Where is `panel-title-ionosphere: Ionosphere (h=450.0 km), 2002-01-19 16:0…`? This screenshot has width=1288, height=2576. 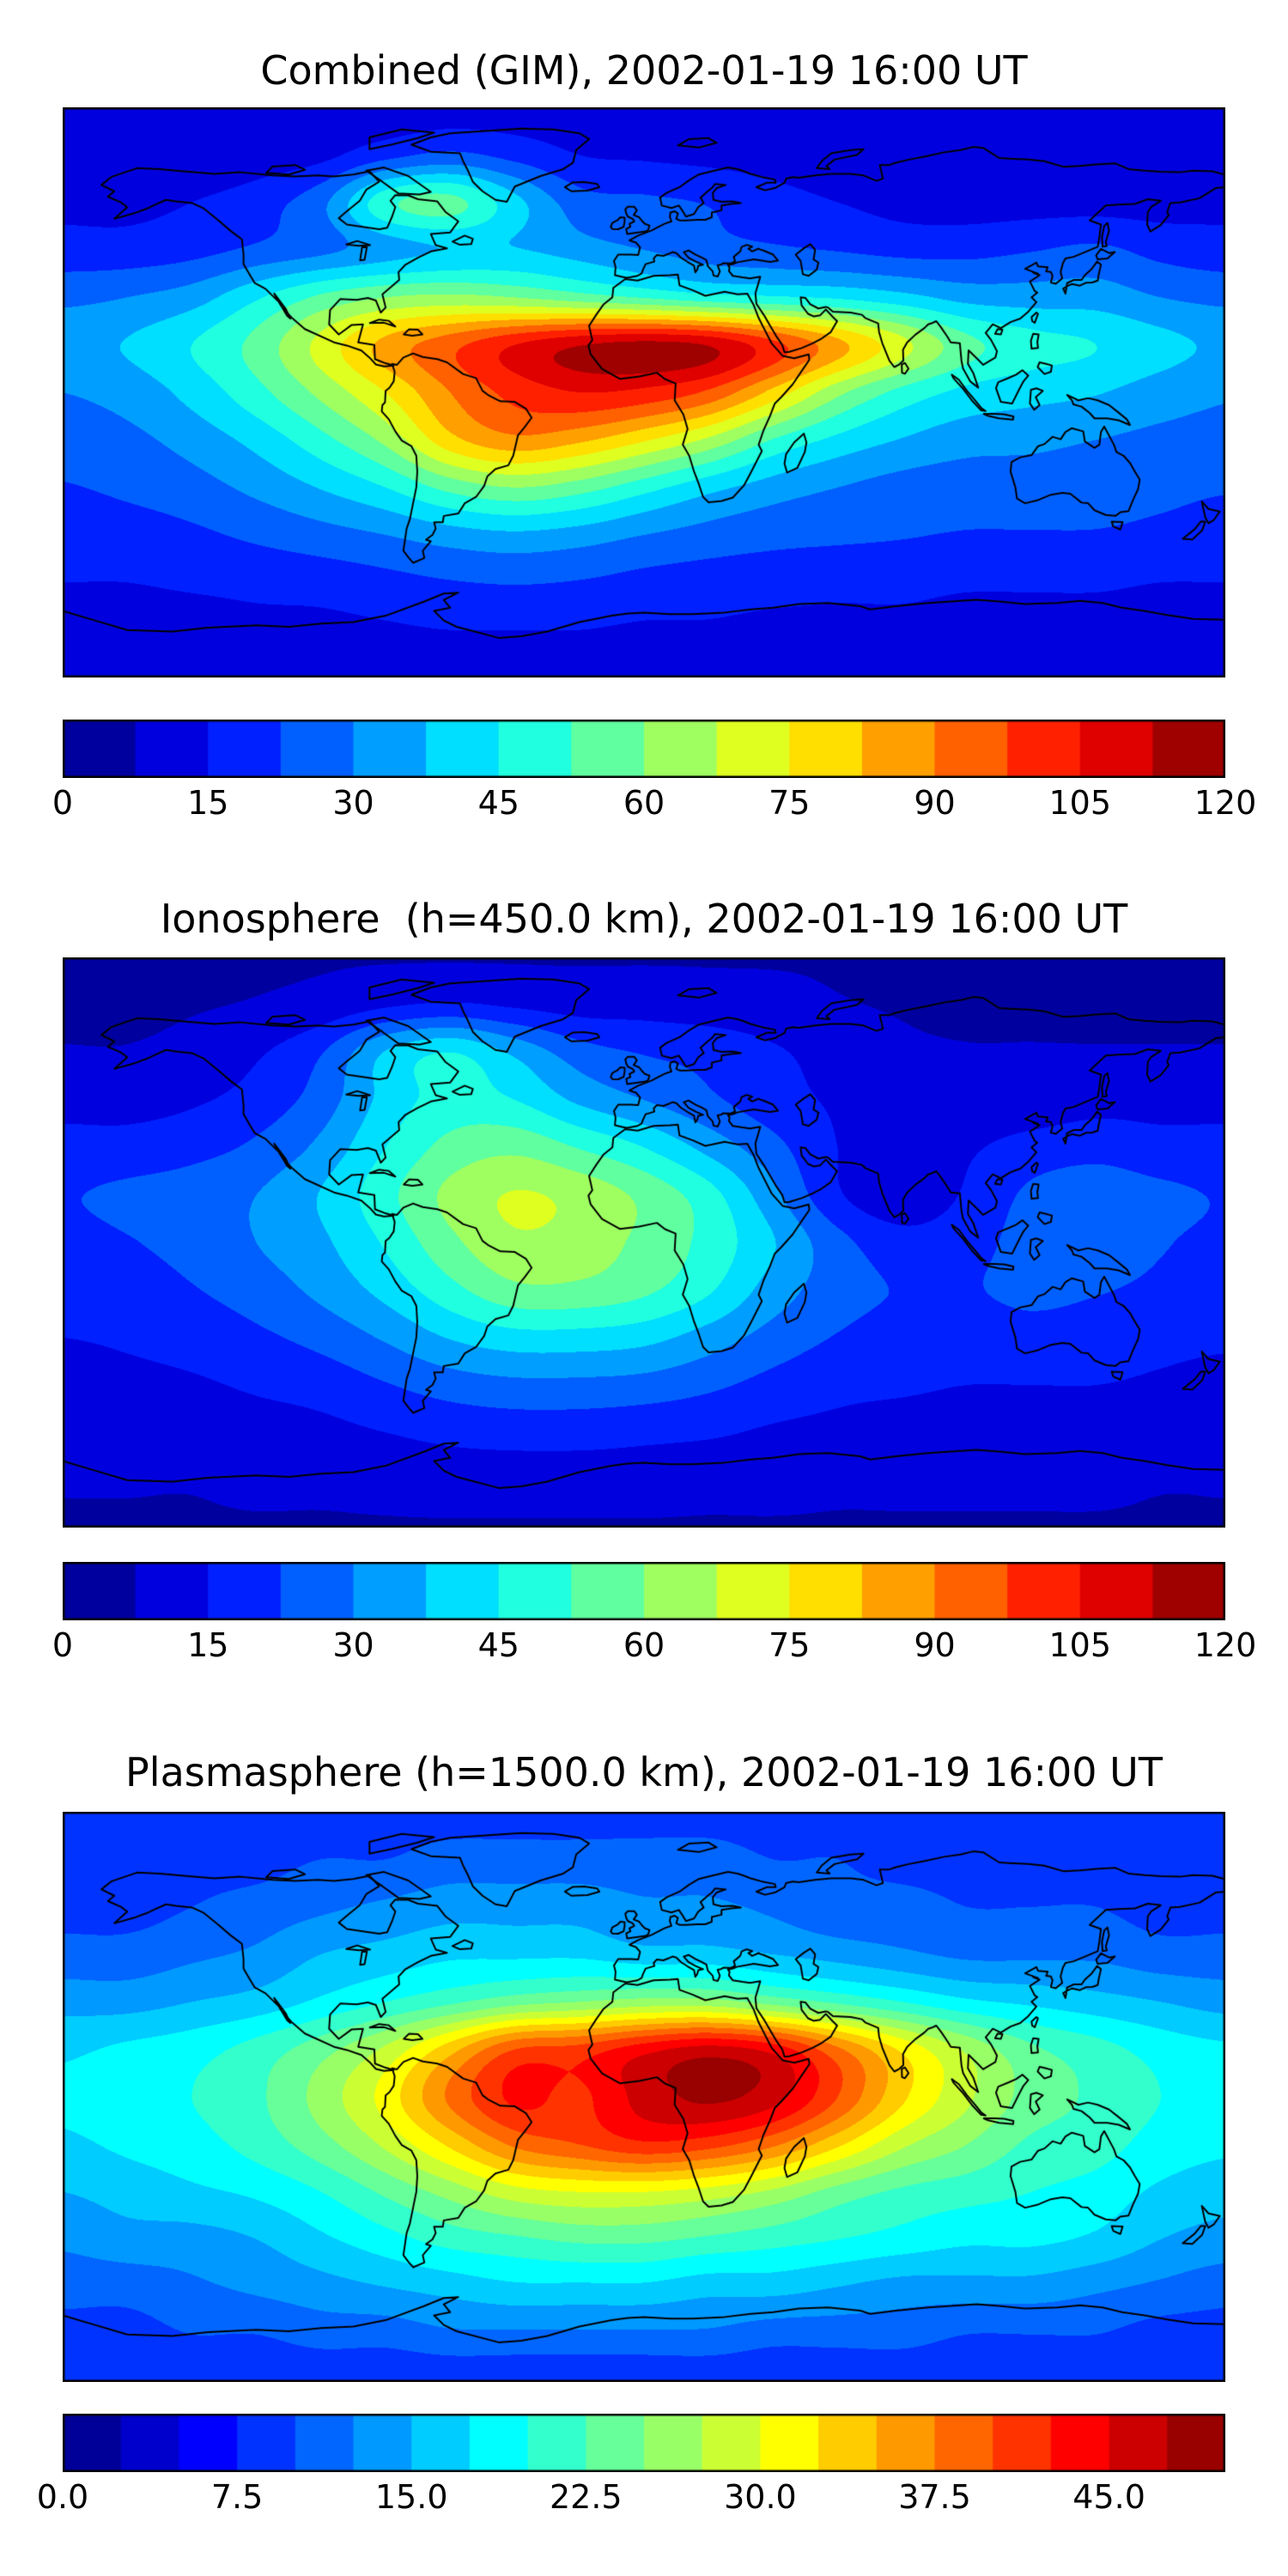
panel-title-ionosphere: Ionosphere (h=450.0 km), 2002-01-19 16:0… is located at coordinates (644, 919).